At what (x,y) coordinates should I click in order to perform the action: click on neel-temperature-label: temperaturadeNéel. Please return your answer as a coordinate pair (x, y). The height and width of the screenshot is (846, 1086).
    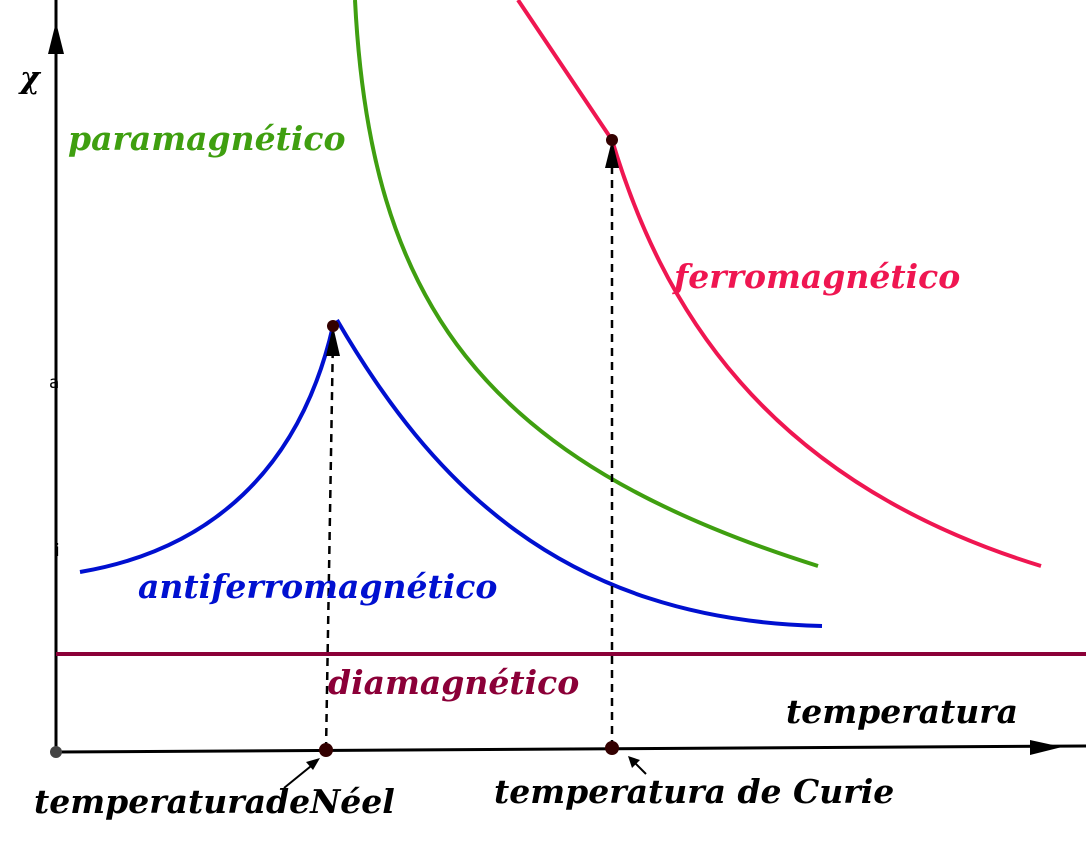
    Looking at the image, I should click on (214, 801).